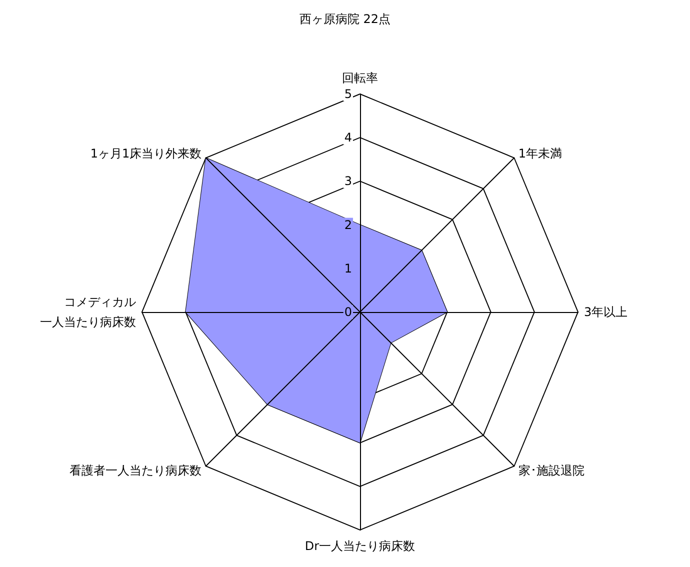  What do you see at coordinates (146, 153) in the screenshot?
I see `spoke-label: 1ヶ月1床当り外来数` at bounding box center [146, 153].